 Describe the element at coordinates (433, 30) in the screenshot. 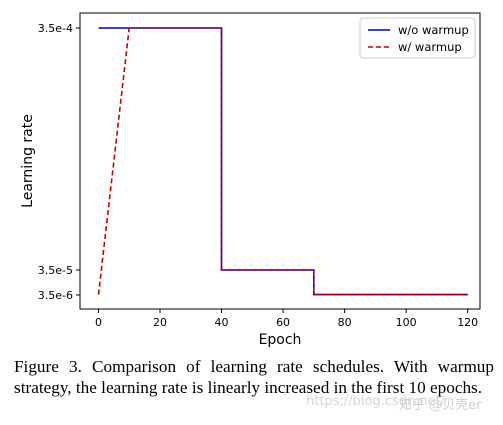

I see `legend-label-wo-warmup: w/o warmup` at that location.